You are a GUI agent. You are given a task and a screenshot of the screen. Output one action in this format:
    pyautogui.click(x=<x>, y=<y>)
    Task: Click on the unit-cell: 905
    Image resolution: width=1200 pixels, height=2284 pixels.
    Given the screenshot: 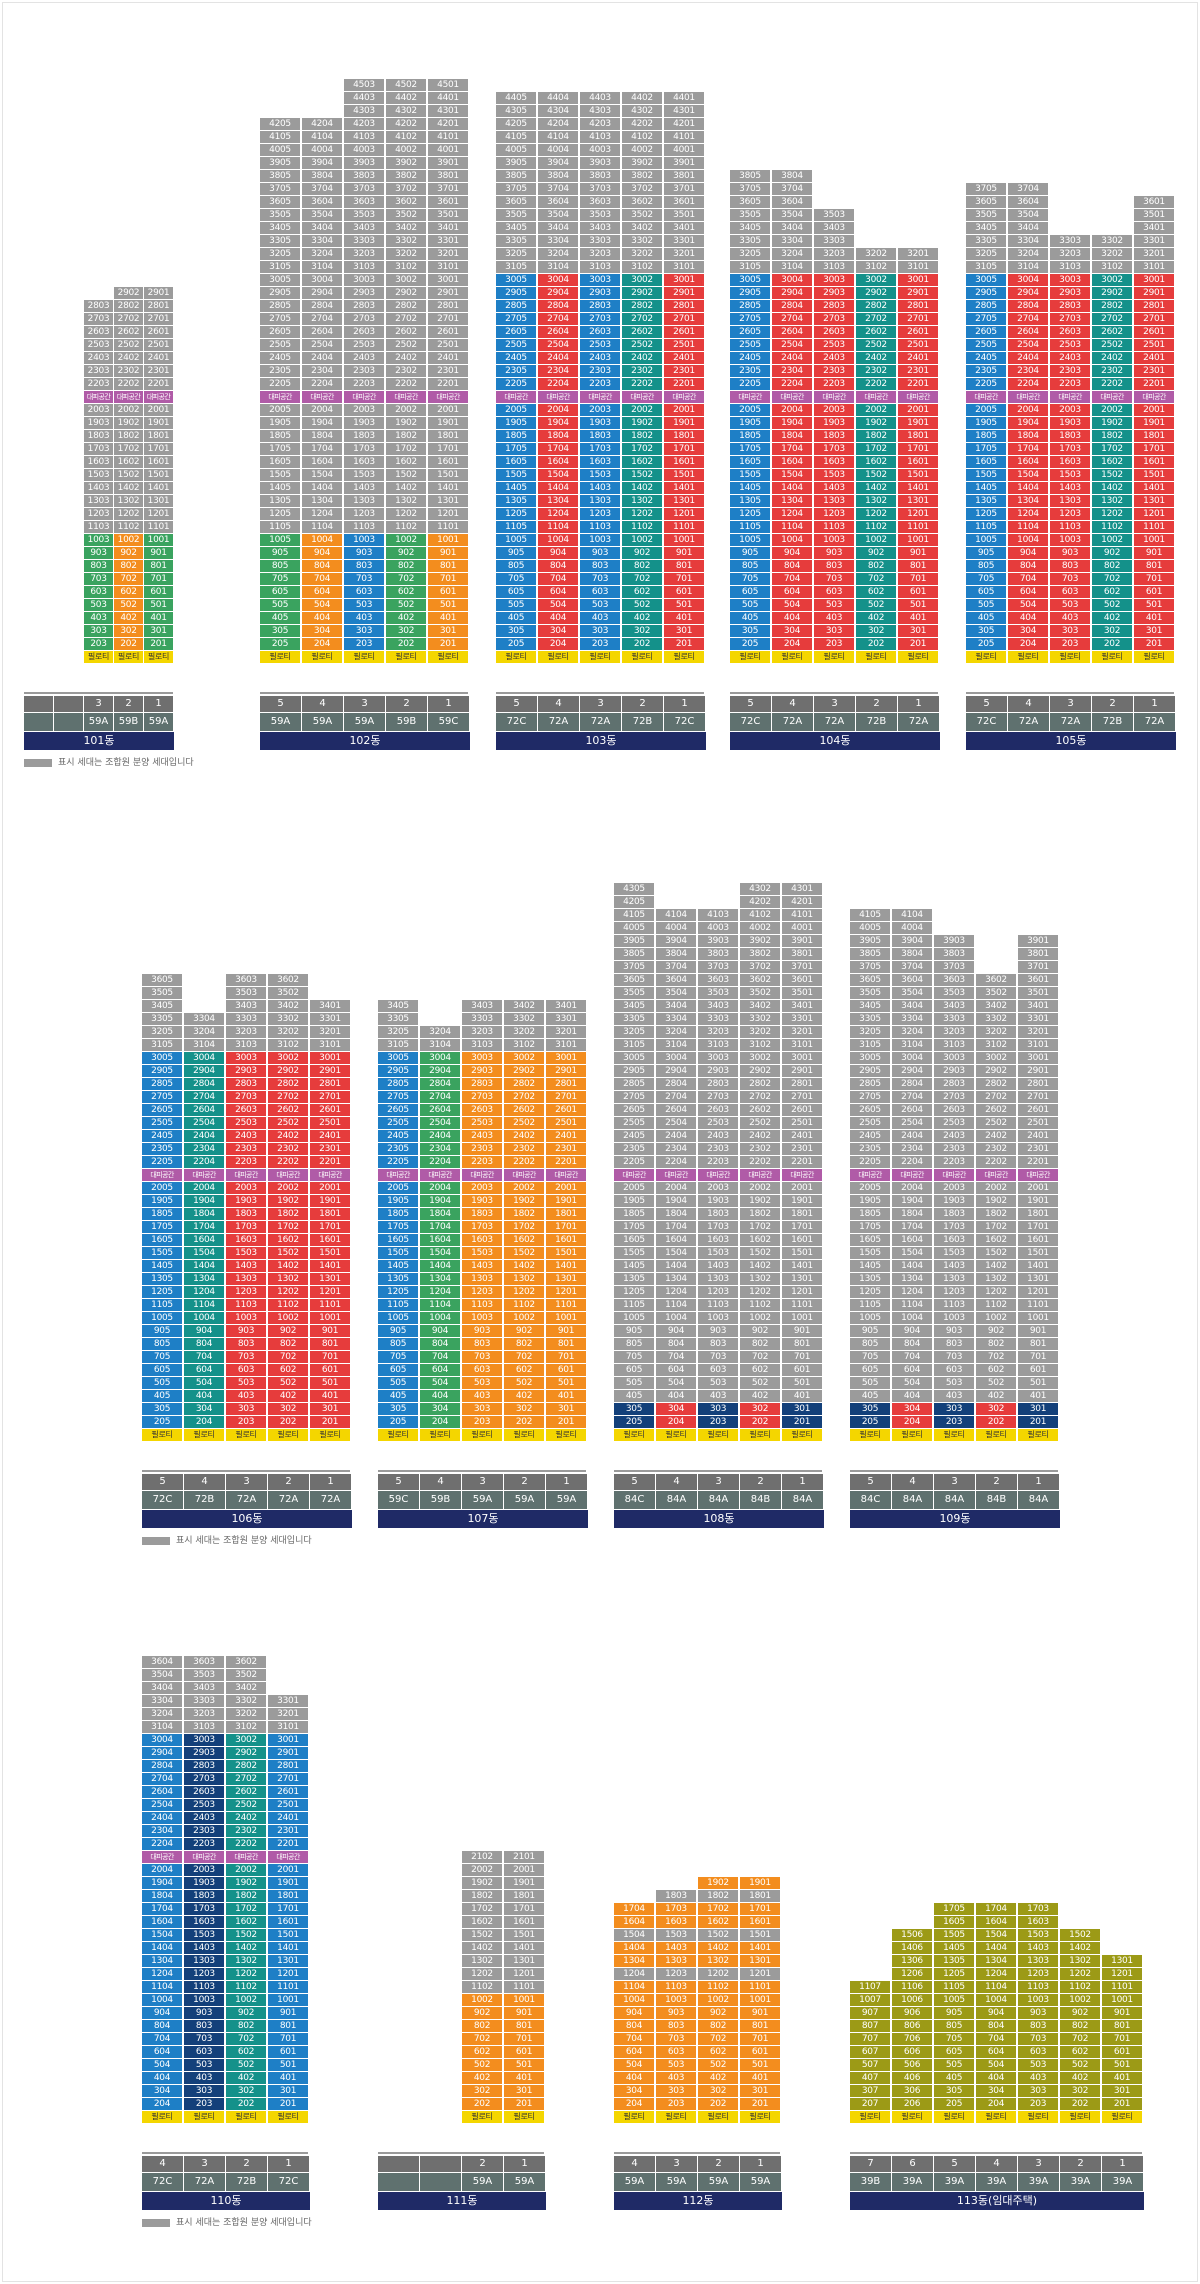 What is the action you would take?
    pyautogui.click(x=986, y=553)
    